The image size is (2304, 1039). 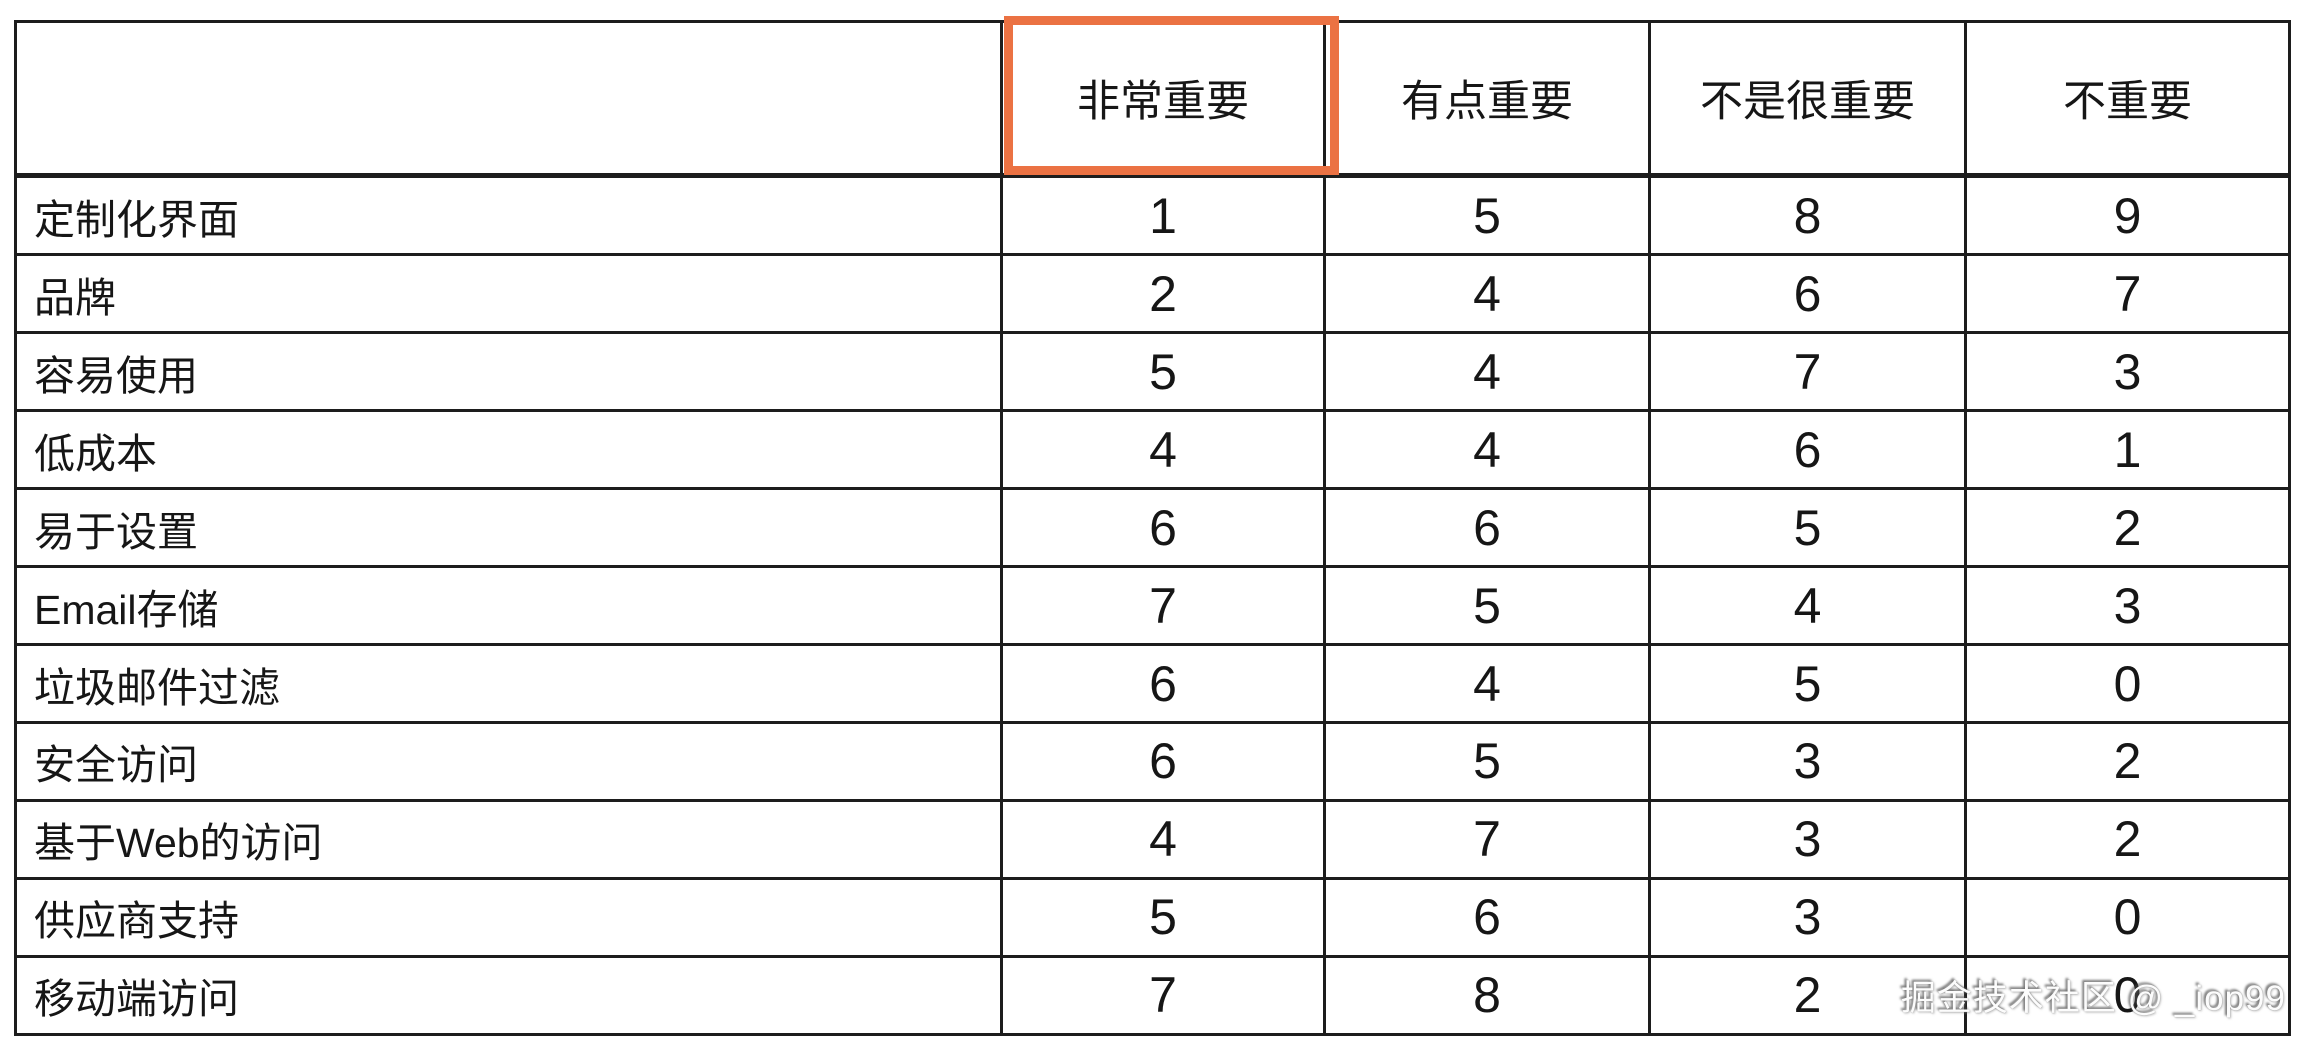 What do you see at coordinates (1163, 99) in the screenshot?
I see `col-header-very-important: 非常重要` at bounding box center [1163, 99].